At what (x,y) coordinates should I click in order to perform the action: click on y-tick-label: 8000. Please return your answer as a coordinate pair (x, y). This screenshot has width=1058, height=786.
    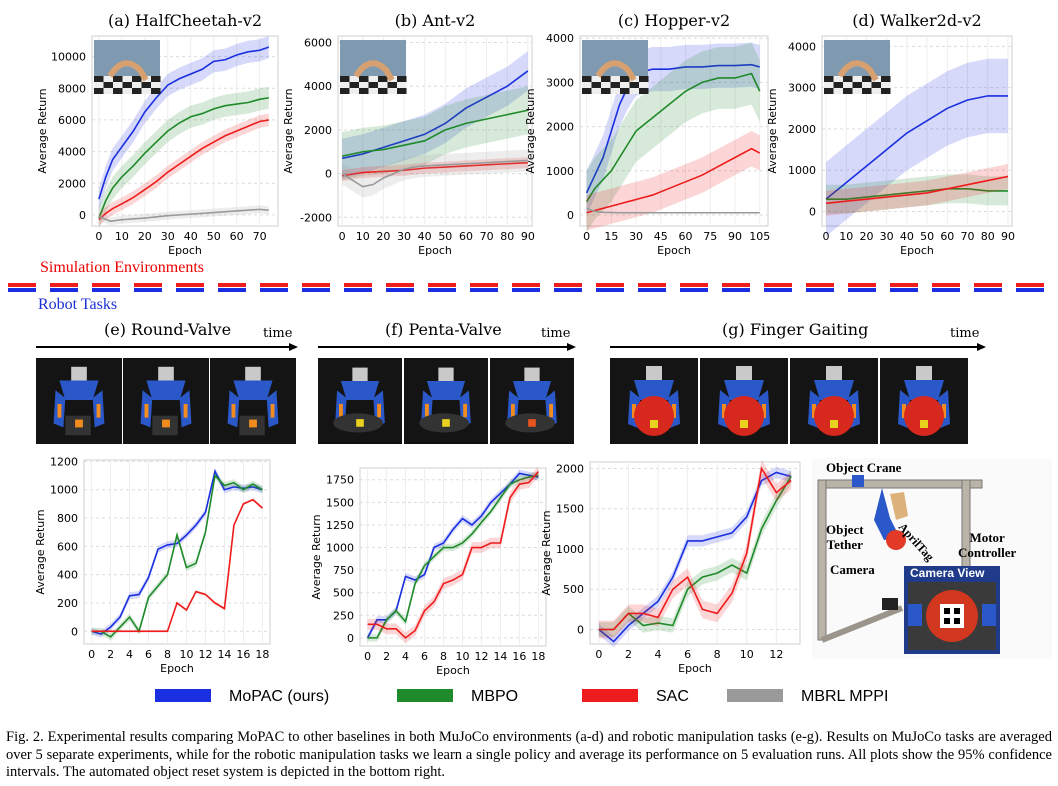
    Looking at the image, I should click on (72, 88).